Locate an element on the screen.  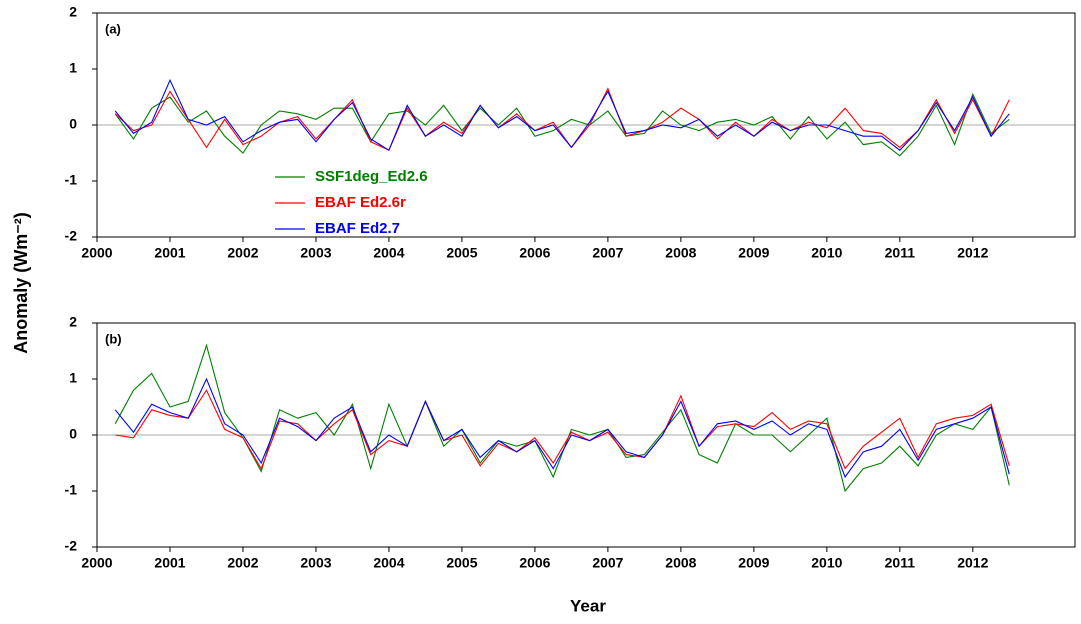
panel-label: (b) is located at coordinates (113, 338).